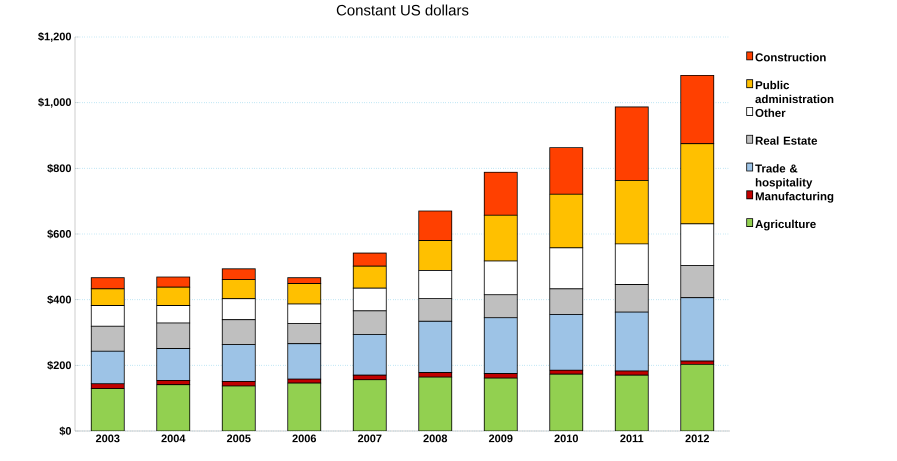  I want to click on y-tick-label: $0, so click(65, 431).